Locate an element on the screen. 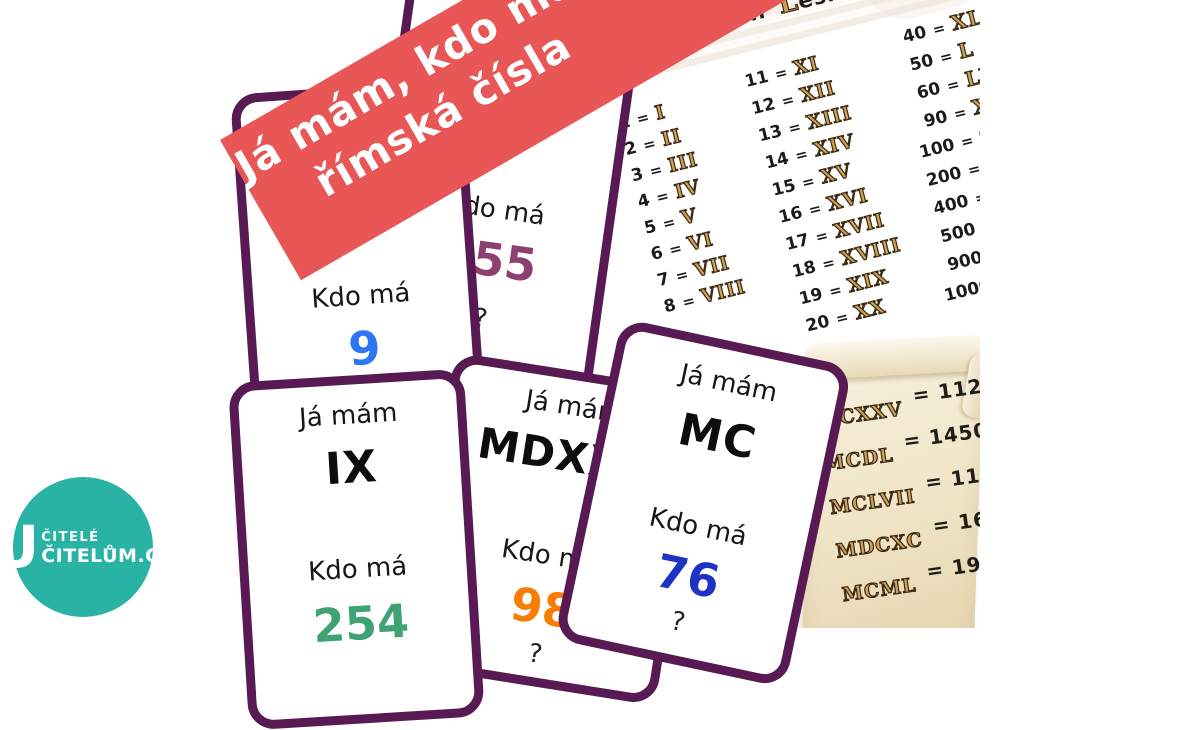  ucitele-ucitelum-logo: U ČITELÉ ČITELŮM.CZ is located at coordinates (86, 547).